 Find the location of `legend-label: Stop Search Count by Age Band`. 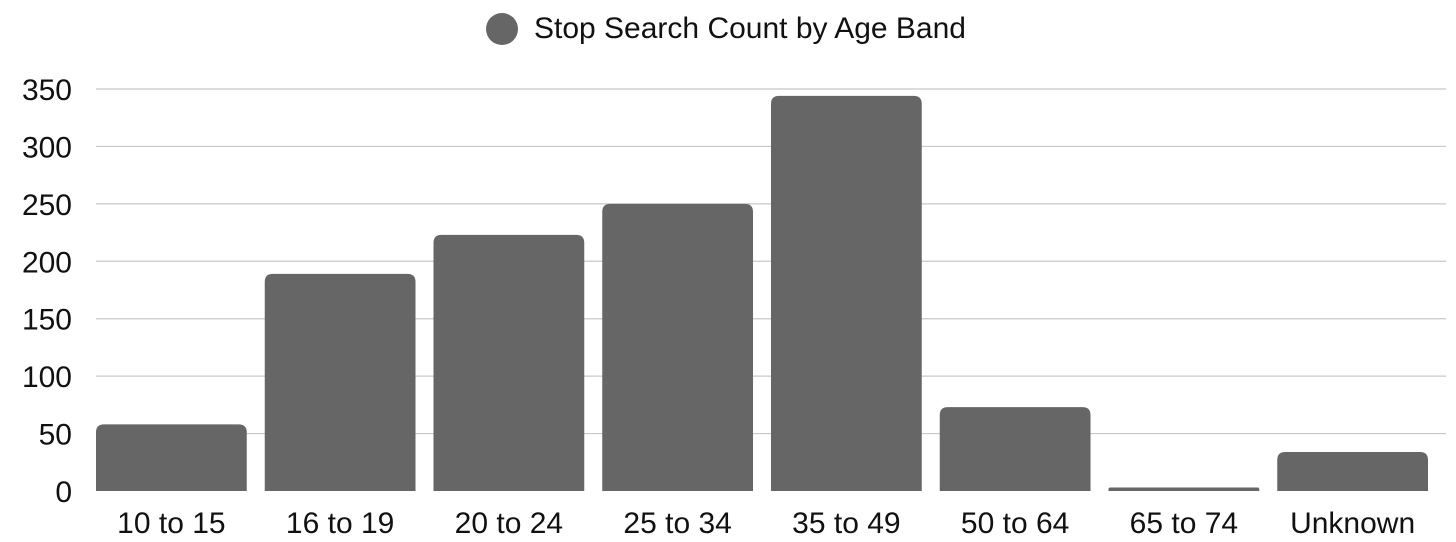

legend-label: Stop Search Count by Age Band is located at coordinates (750, 28).